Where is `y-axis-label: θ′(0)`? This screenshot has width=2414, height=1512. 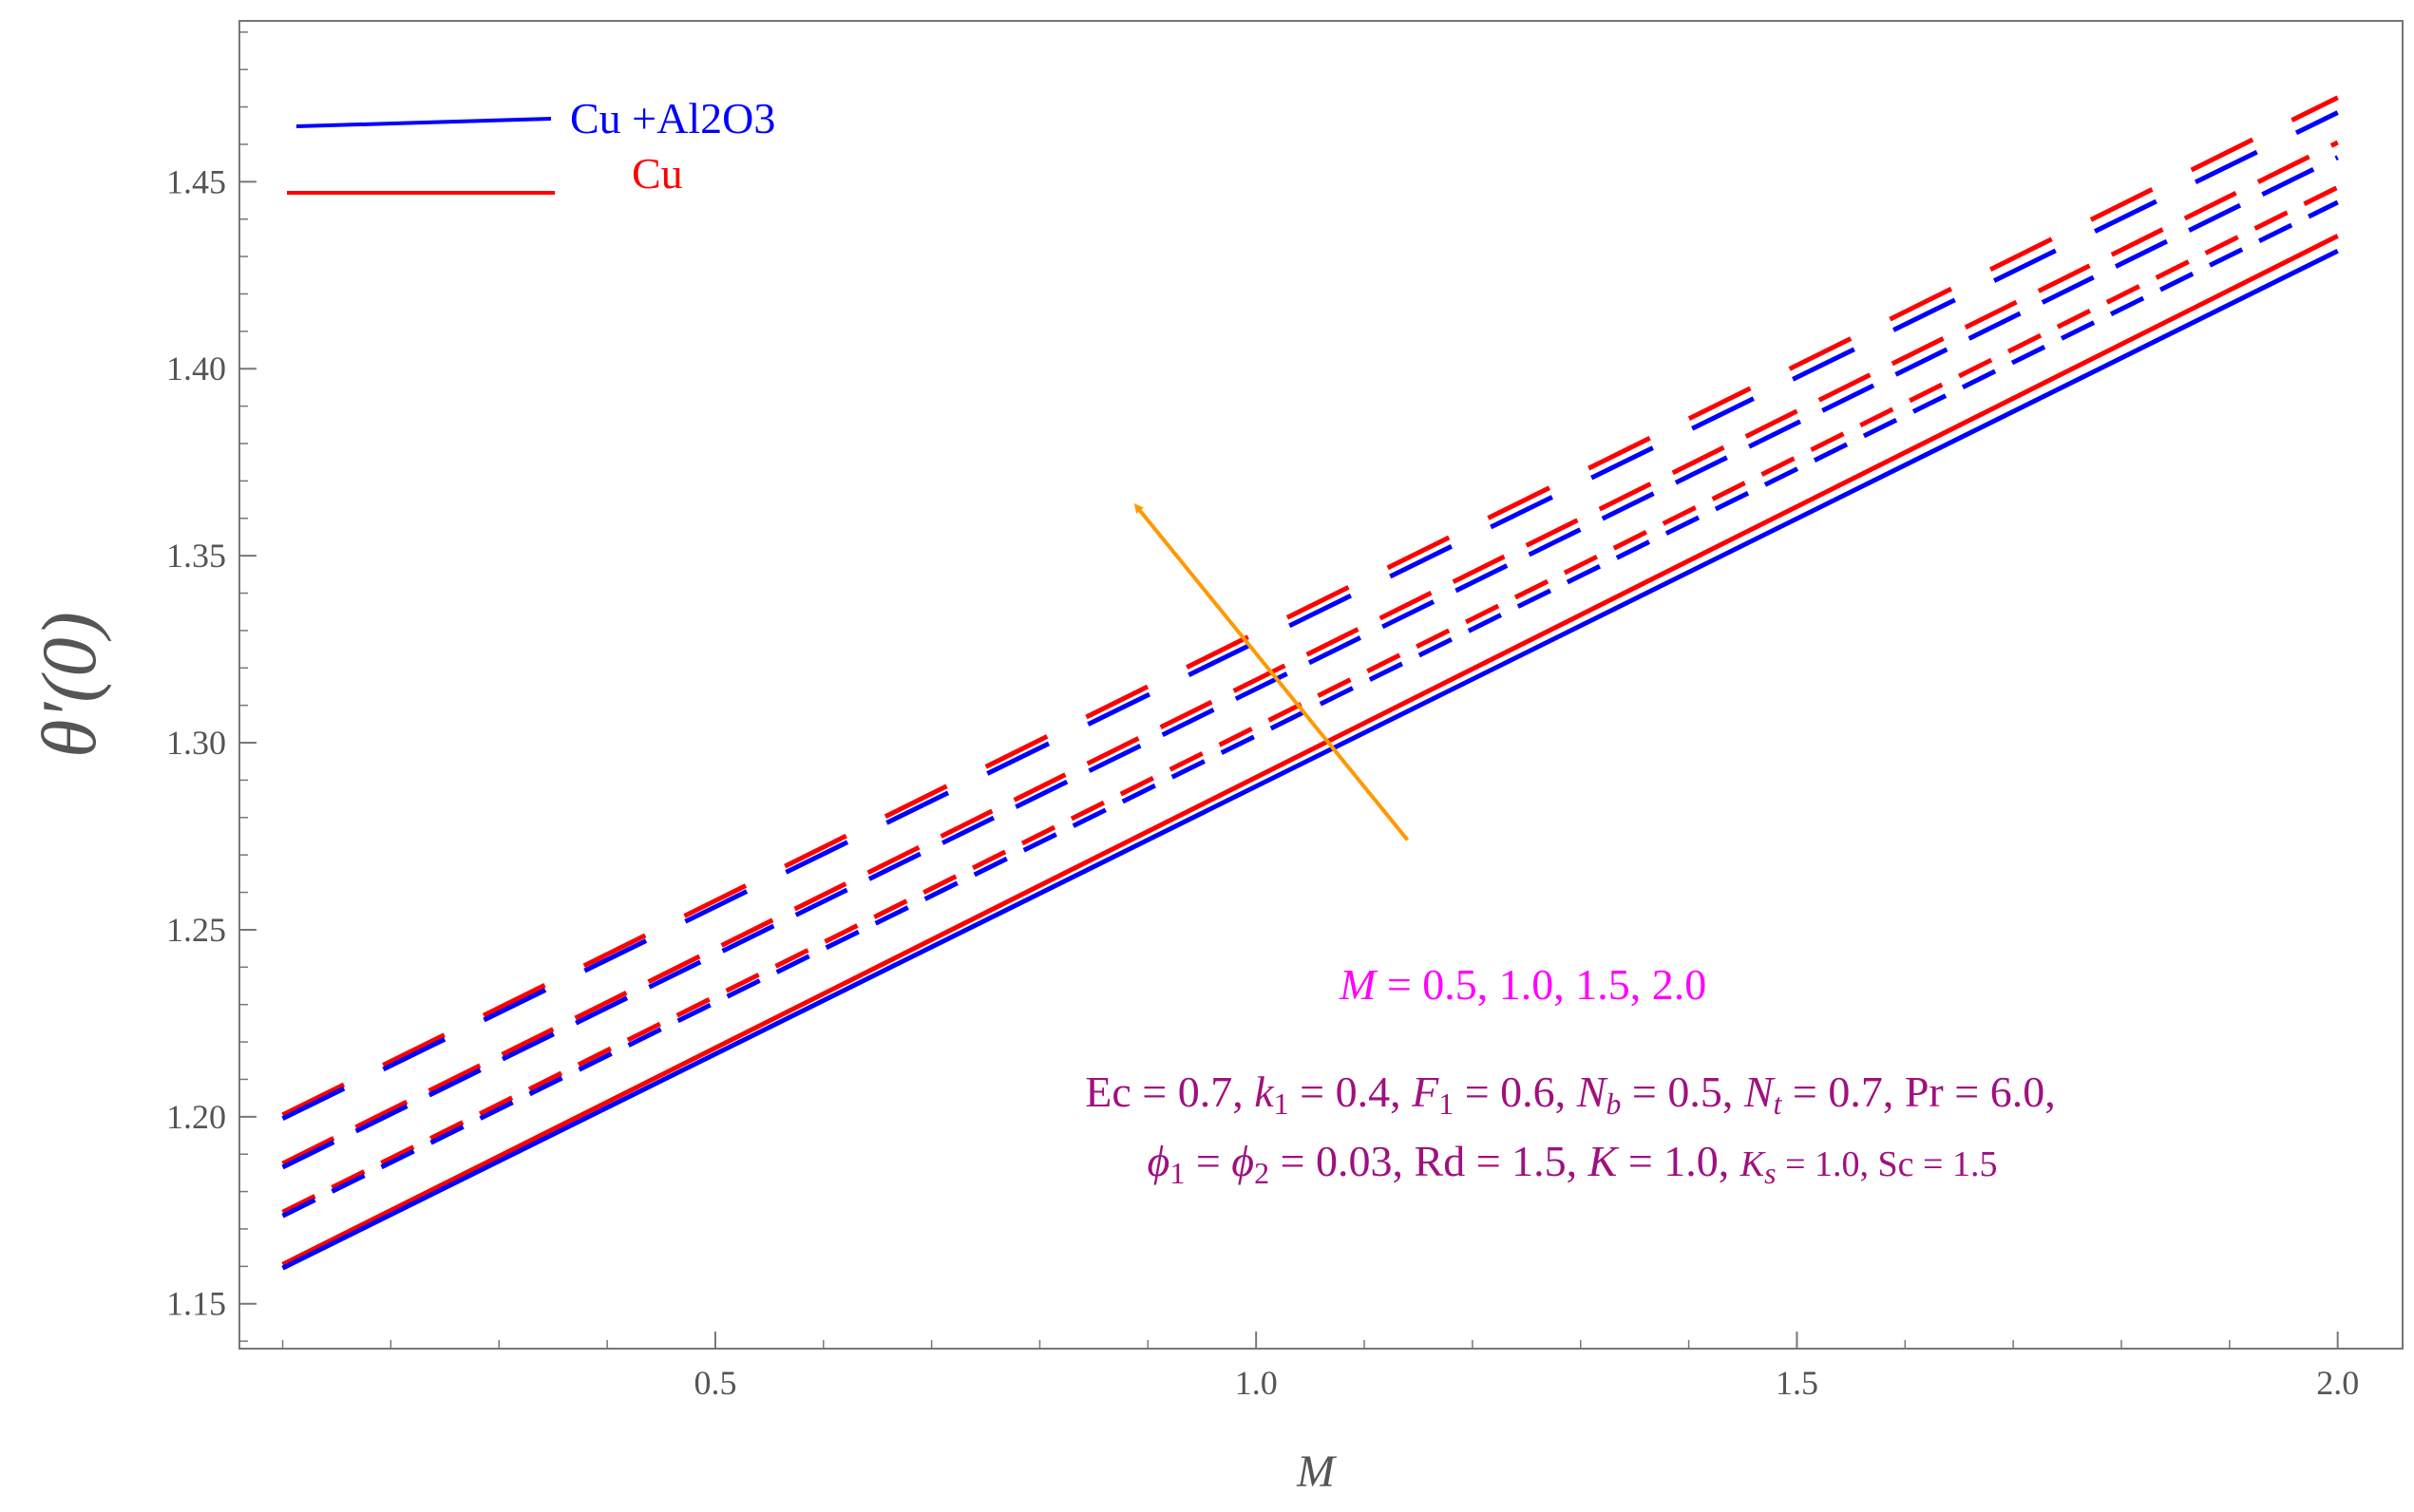
y-axis-label: θ′(0) is located at coordinates (69, 685).